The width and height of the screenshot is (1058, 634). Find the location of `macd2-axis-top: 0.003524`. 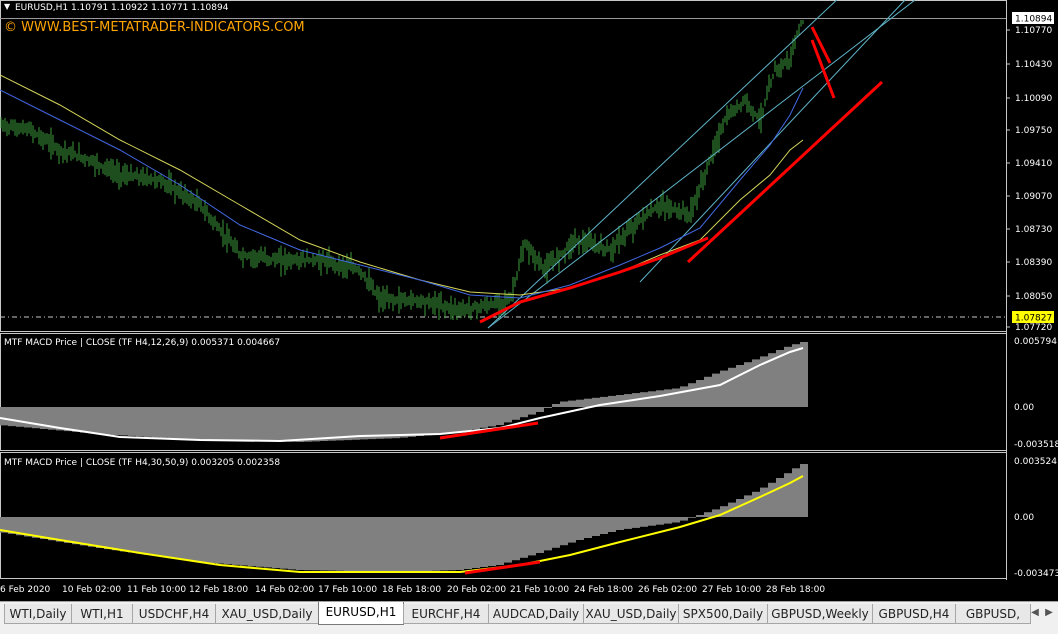

macd2-axis-top: 0.003524 is located at coordinates (1035, 462).